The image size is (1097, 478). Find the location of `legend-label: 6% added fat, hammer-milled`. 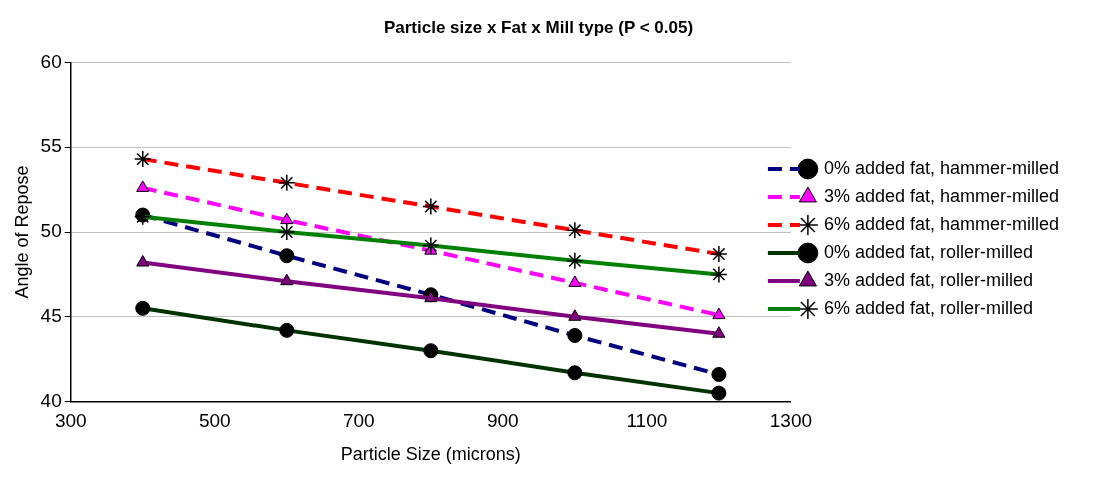

legend-label: 6% added fat, hammer-milled is located at coordinates (941, 223).